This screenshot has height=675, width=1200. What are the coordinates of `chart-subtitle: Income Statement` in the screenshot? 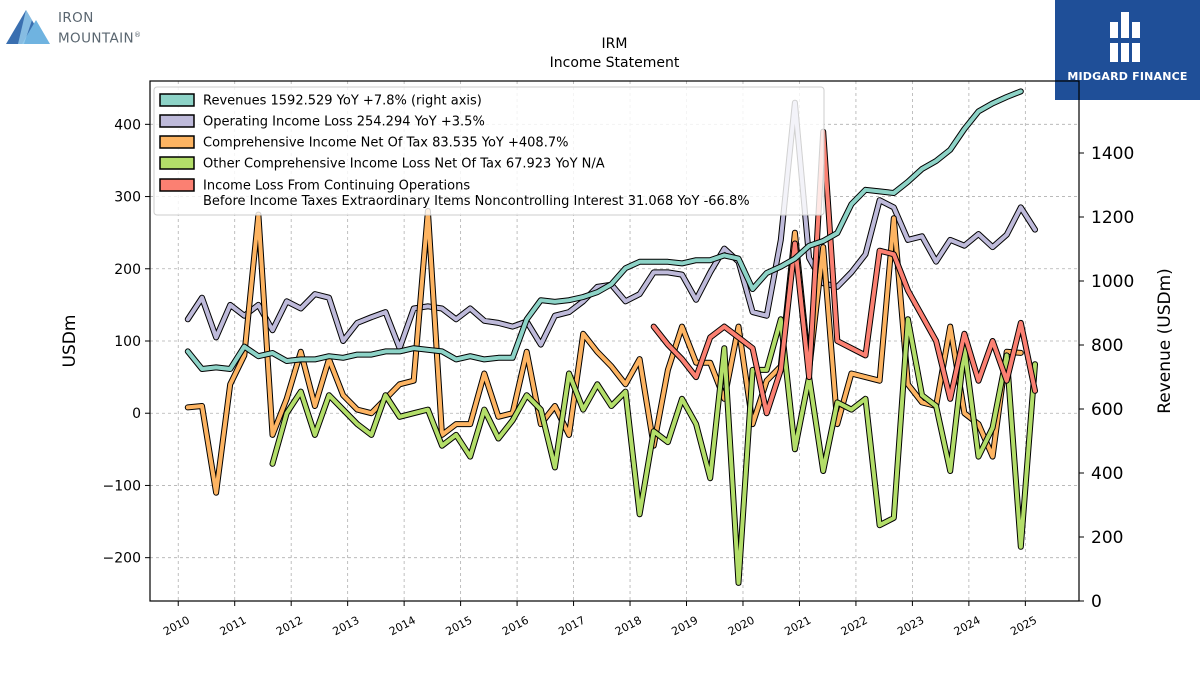 It's located at (615, 63).